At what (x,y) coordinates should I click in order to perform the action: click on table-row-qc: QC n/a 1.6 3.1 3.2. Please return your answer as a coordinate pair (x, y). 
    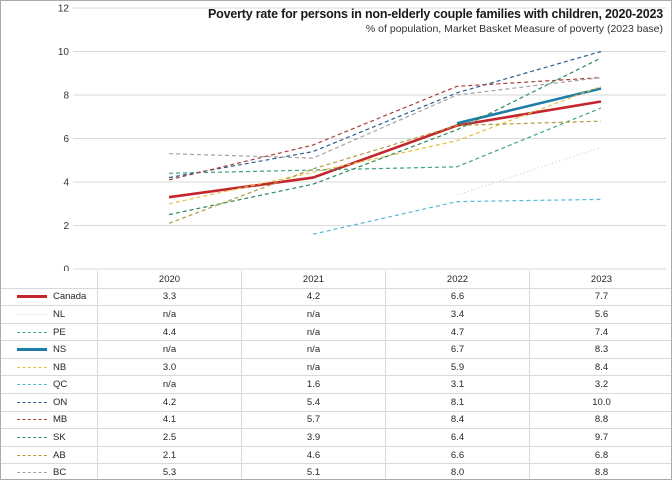
    Looking at the image, I should click on (336, 384).